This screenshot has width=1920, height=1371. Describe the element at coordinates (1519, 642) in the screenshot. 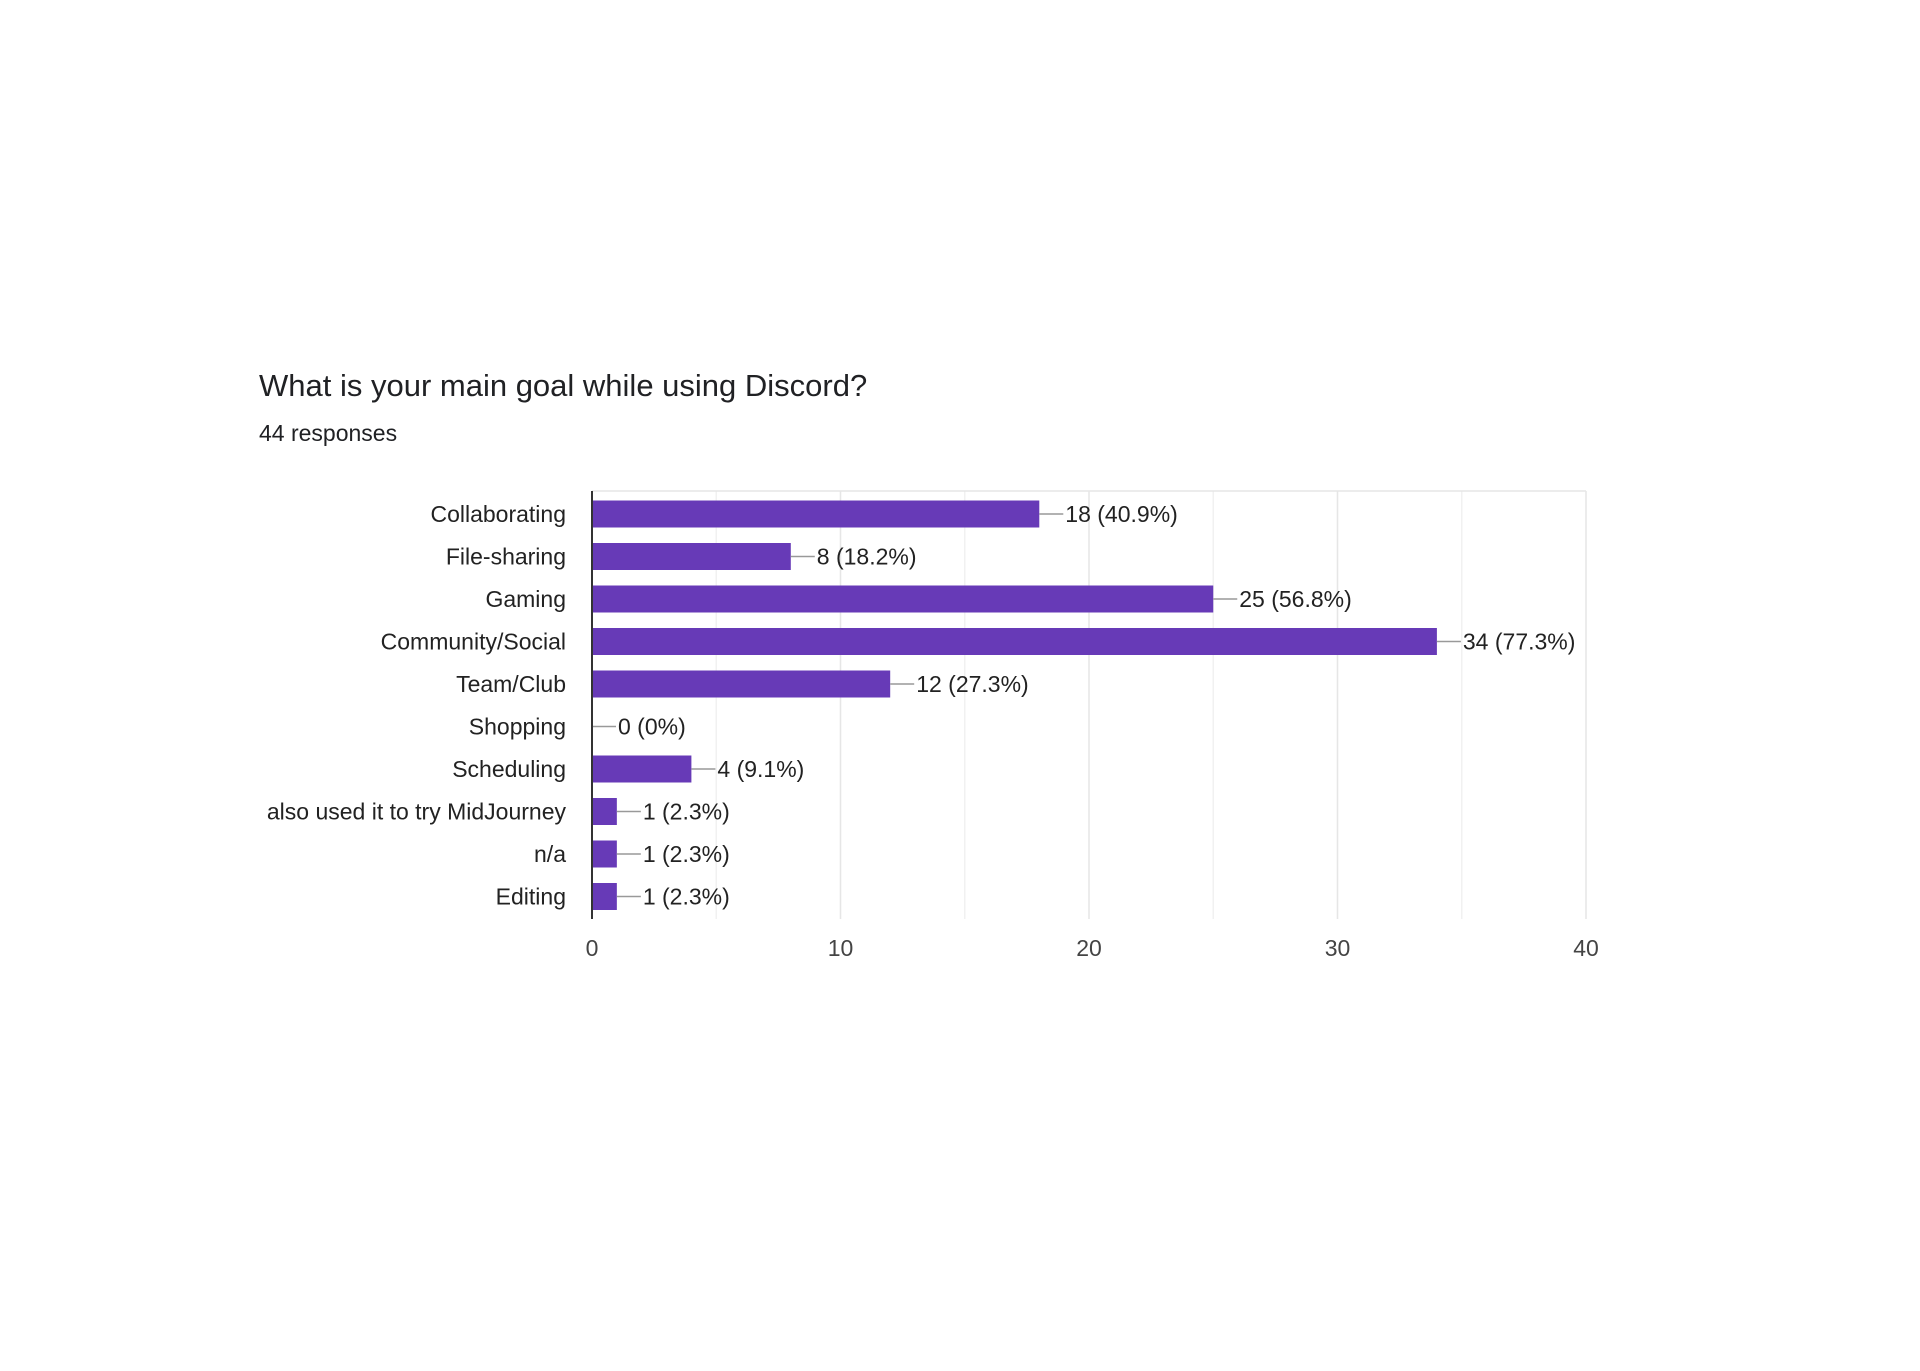

I see `data-label: 34 (77.3%)` at that location.